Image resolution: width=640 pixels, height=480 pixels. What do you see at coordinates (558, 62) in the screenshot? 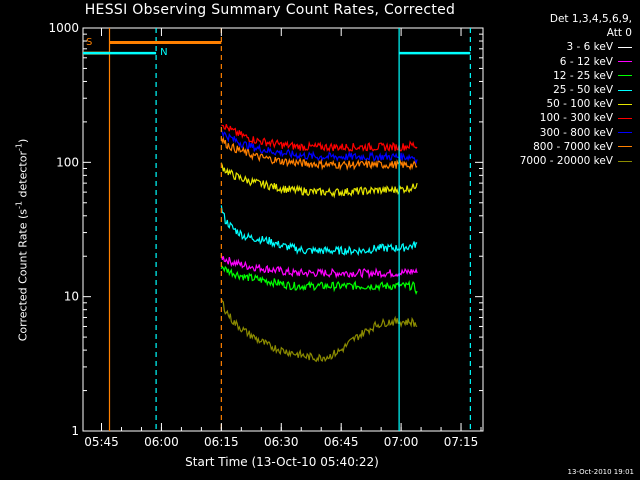
I see `legend-entry: 6 - 12 keV` at bounding box center [558, 62].